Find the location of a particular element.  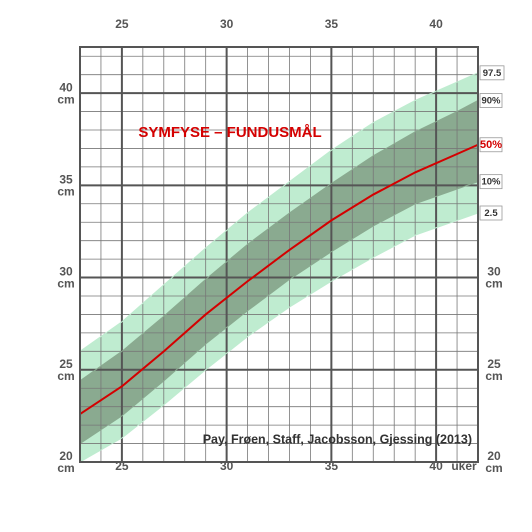

legend-label: 97.5 is located at coordinates (492, 73).